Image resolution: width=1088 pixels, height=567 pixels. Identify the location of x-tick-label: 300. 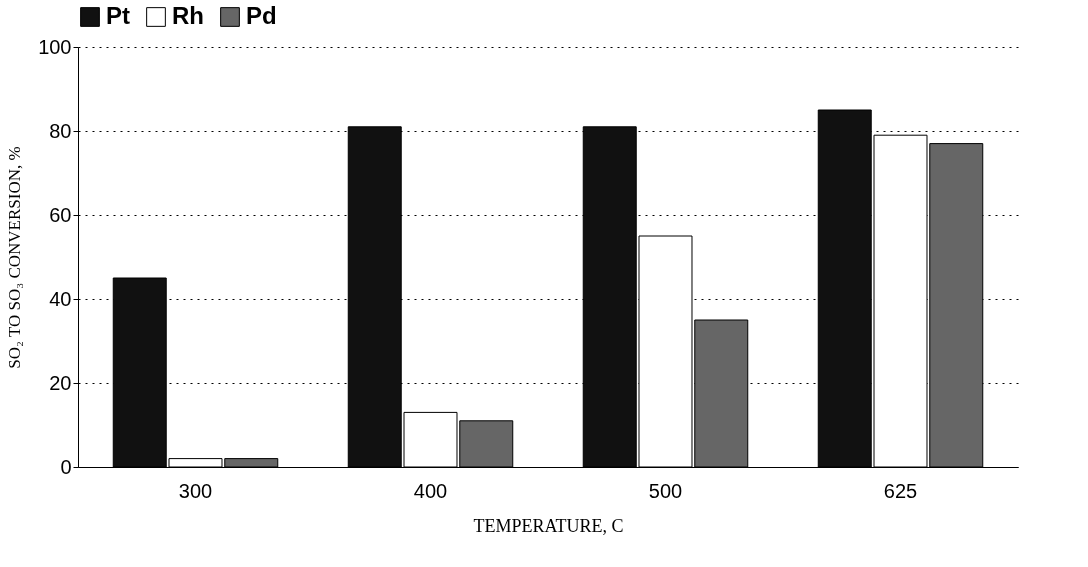
(195, 490).